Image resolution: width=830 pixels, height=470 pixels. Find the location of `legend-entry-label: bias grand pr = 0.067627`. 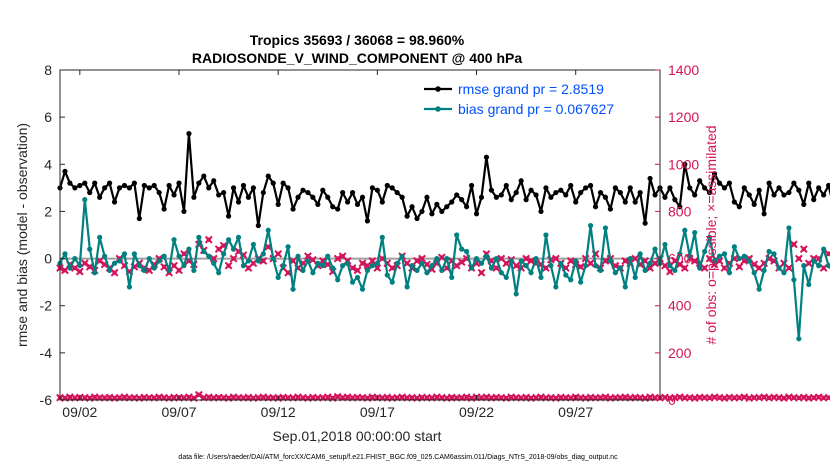

legend-entry-label: bias grand pr = 0.067627 is located at coordinates (536, 109).